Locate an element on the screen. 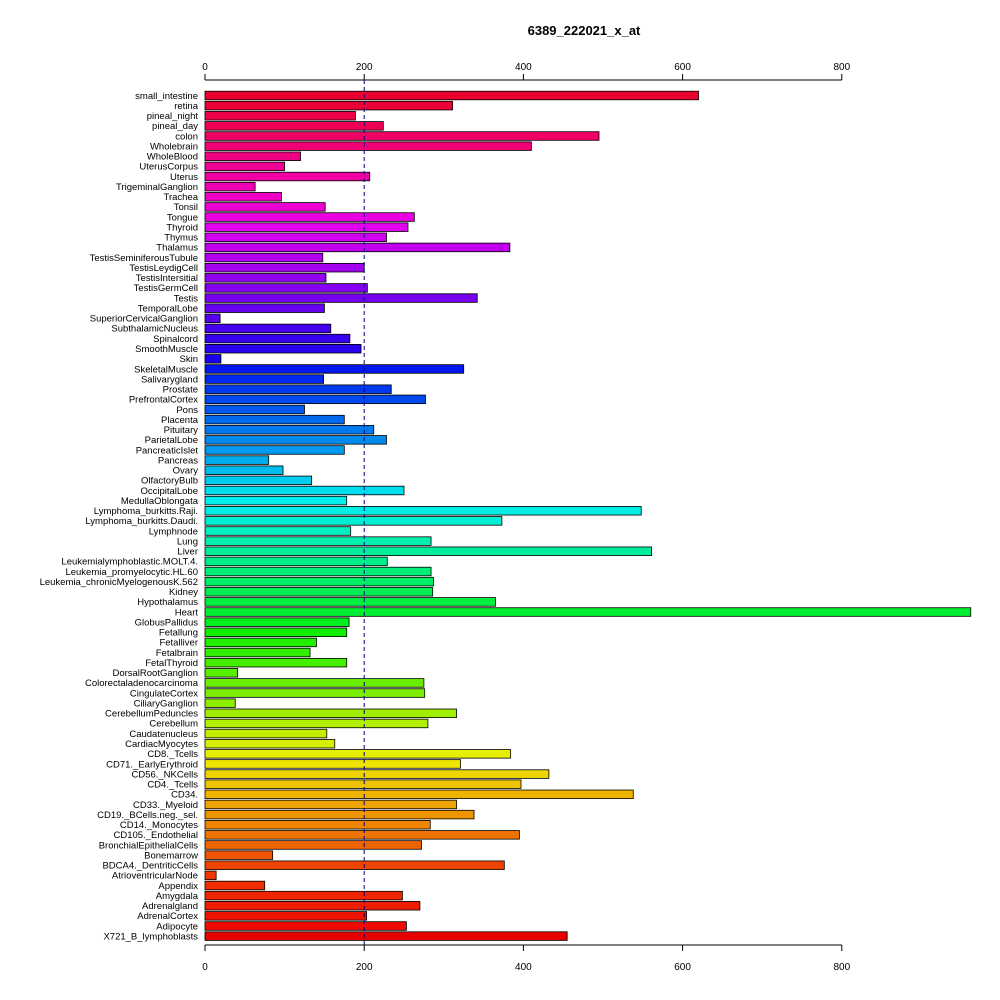 This screenshot has height=1000, width=1000. category-label-TrigeminalGanglion: TrigeminalGanglion is located at coordinates (157, 187).